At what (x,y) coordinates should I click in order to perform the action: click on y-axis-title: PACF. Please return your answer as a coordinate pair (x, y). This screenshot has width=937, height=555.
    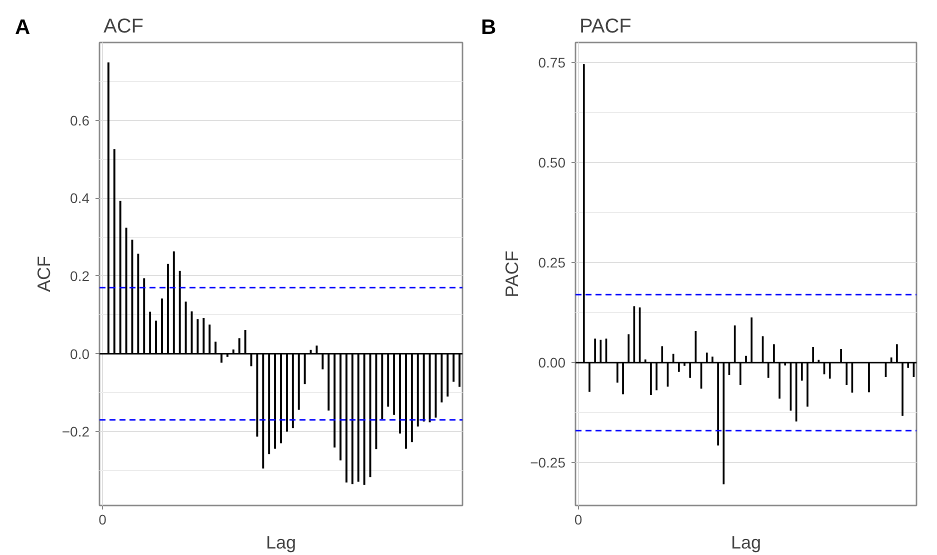
    Looking at the image, I should click on (512, 274).